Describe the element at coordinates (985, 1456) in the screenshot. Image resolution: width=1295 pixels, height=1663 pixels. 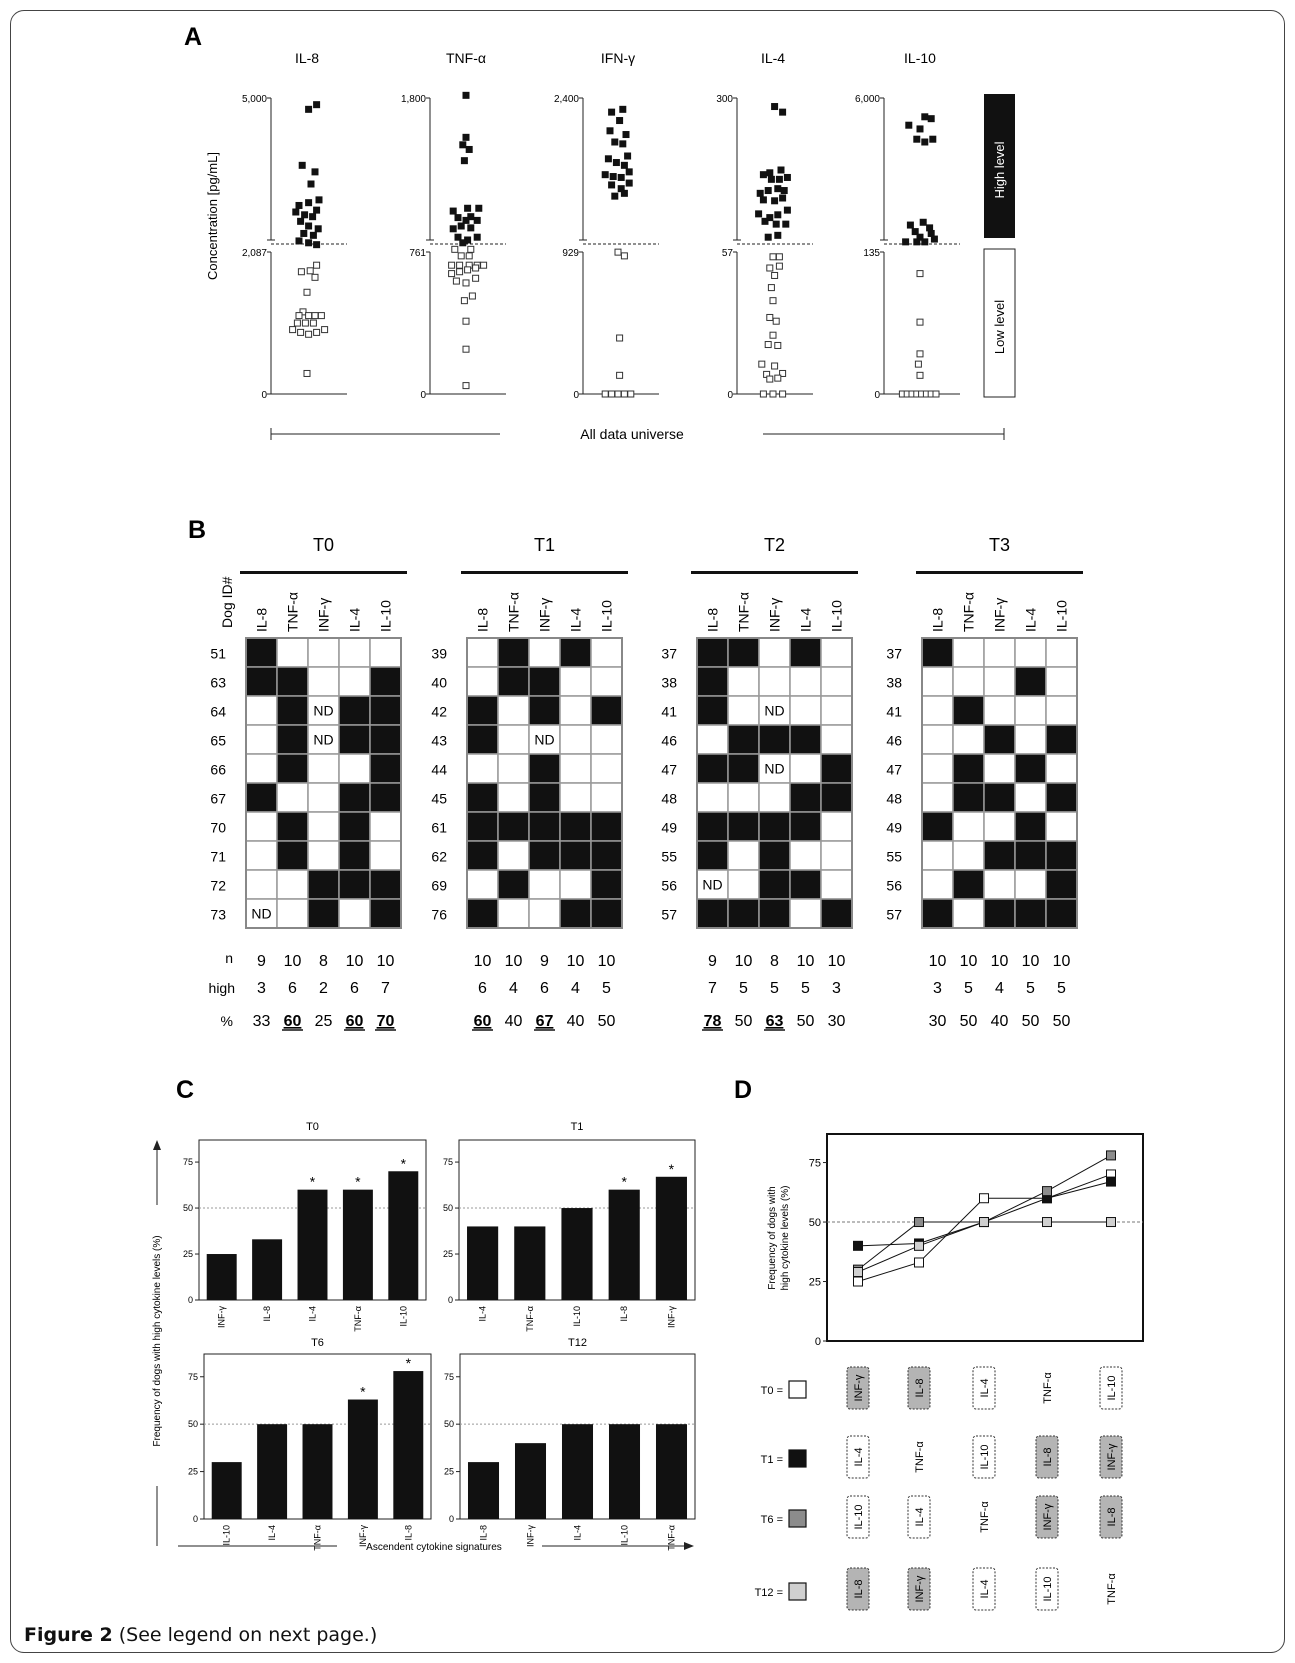
I see `signature-label: IL-10` at that location.